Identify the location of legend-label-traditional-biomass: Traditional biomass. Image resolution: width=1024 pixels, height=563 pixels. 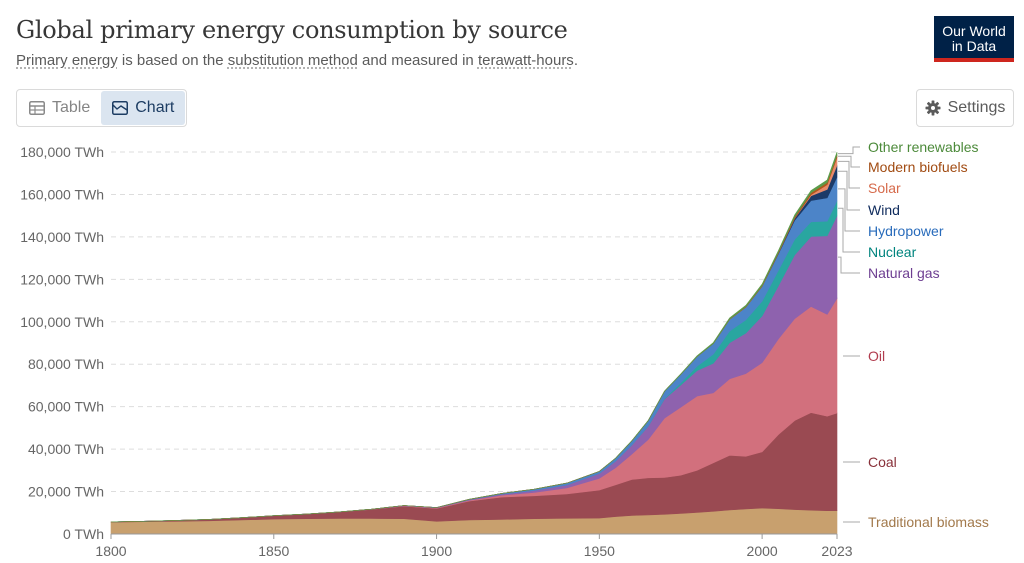
(928, 522).